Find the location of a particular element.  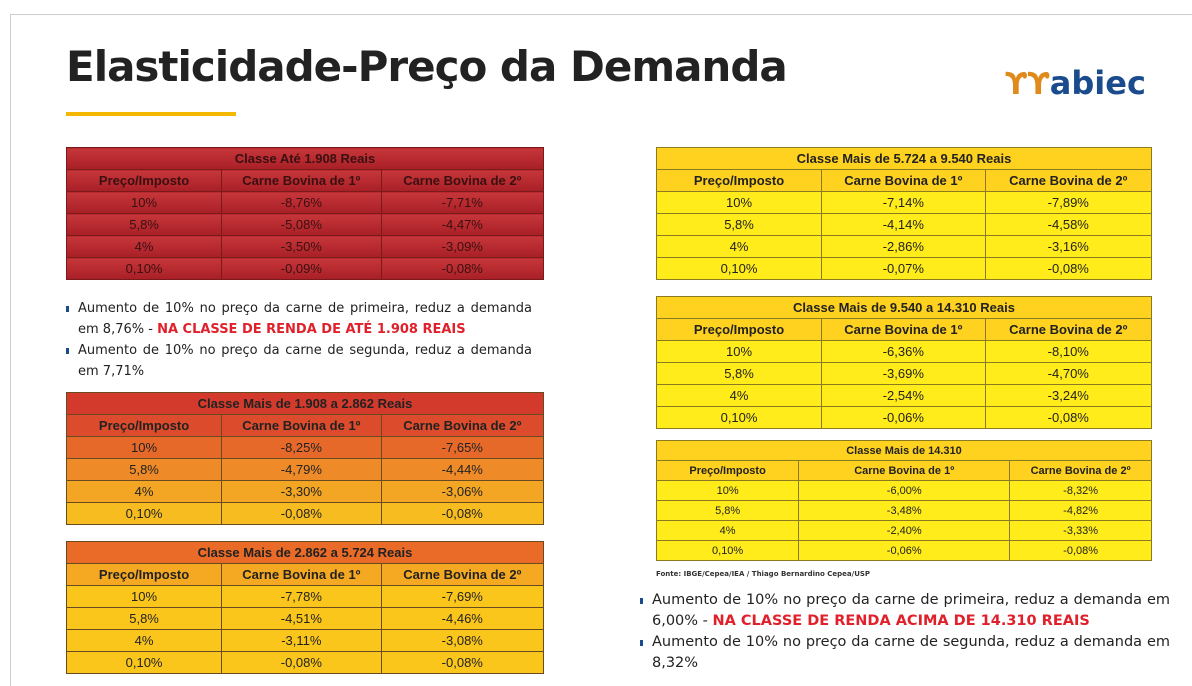

bullet-highlight: NA CLASSE DE RENDA DE ATÉ 1.908 REAIS is located at coordinates (311, 329).